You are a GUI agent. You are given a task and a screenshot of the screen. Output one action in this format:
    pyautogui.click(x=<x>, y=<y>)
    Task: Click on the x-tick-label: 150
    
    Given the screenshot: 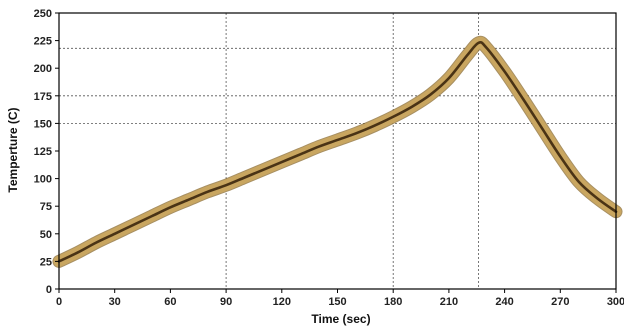 What is the action you would take?
    pyautogui.click(x=337, y=302)
    